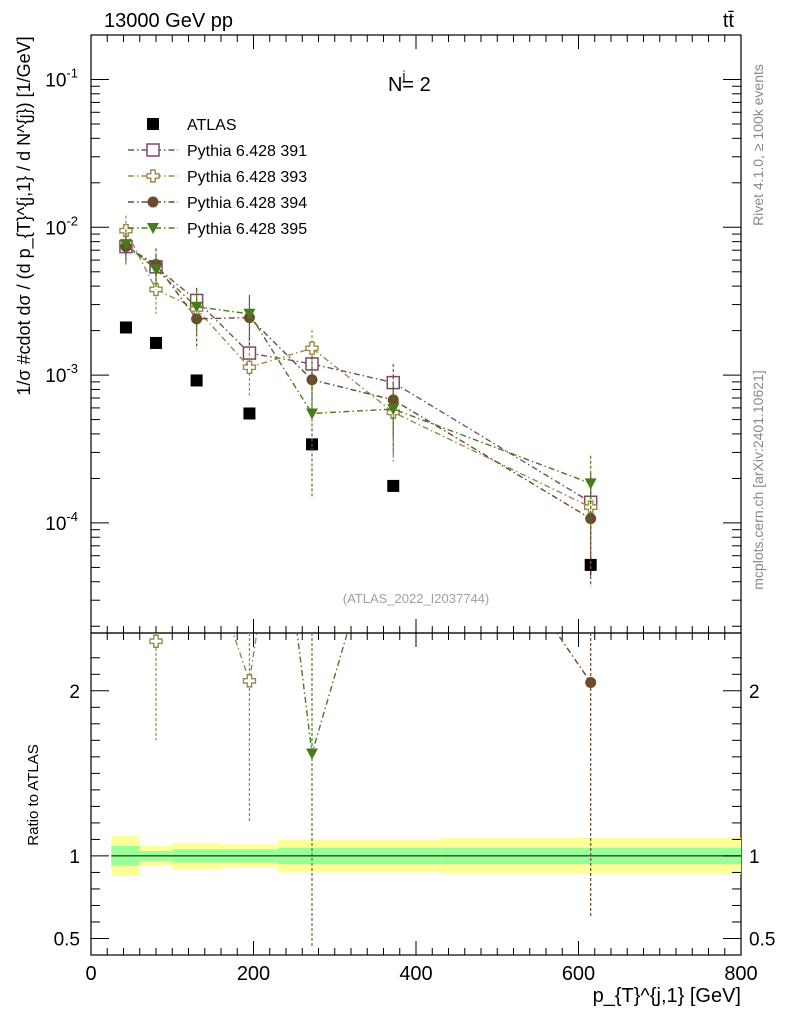 The image size is (786, 1024). I want to click on x-axis-label: p_{T}^{j,1} [GeV], so click(667, 996).